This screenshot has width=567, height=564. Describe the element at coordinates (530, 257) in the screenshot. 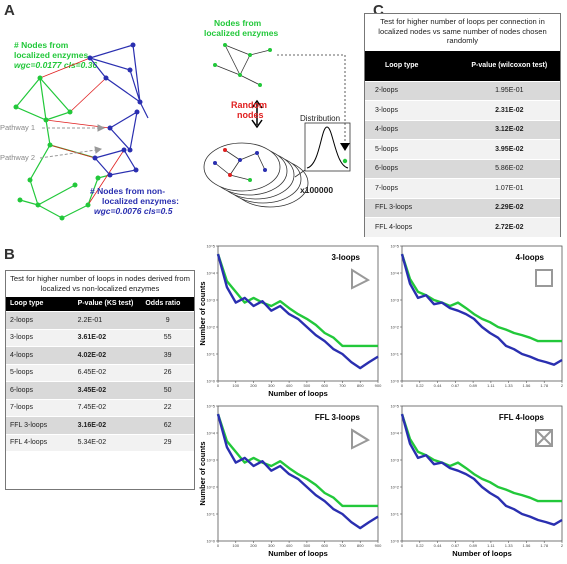

I see `plot-title: 4-loops` at that location.